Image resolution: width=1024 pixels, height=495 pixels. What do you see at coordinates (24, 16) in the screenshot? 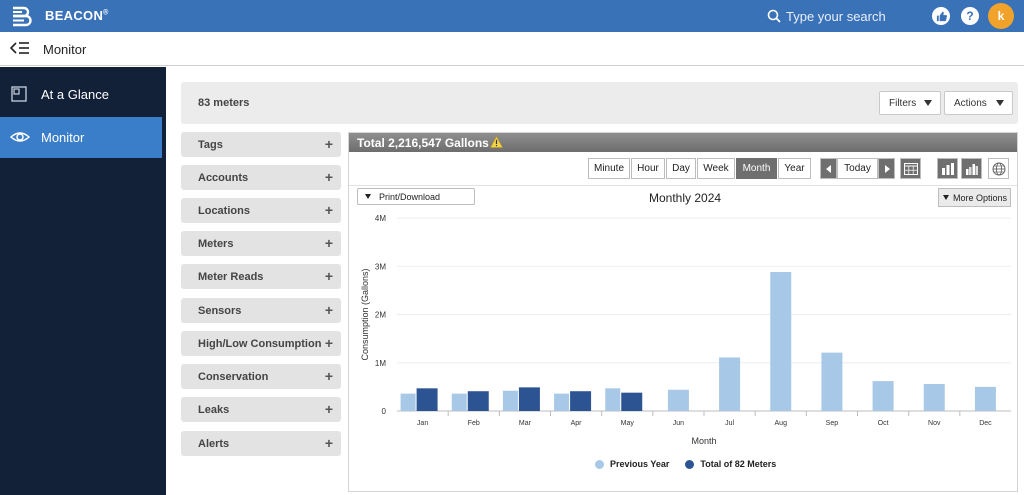
I see `beacon-logo-icon` at bounding box center [24, 16].